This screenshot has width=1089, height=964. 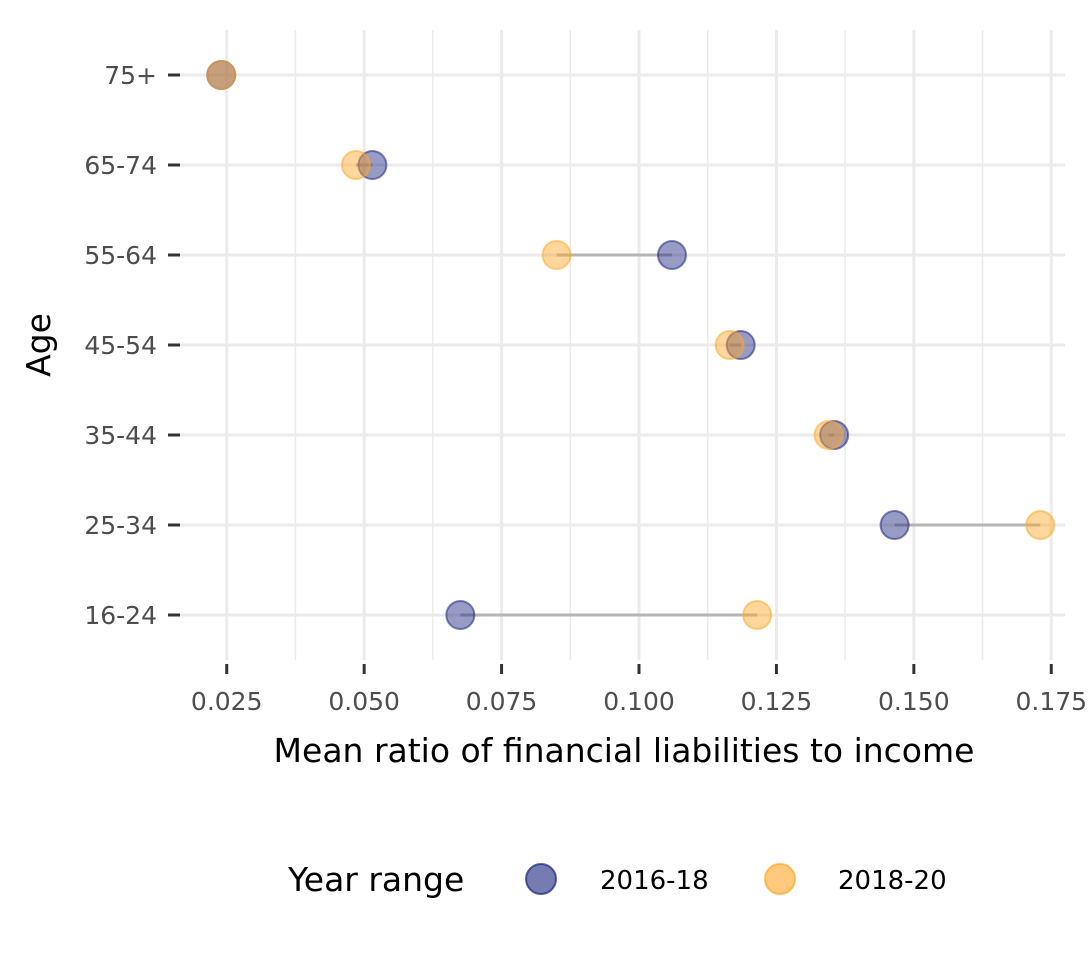 I want to click on legend-title: Year range, so click(x=375, y=879).